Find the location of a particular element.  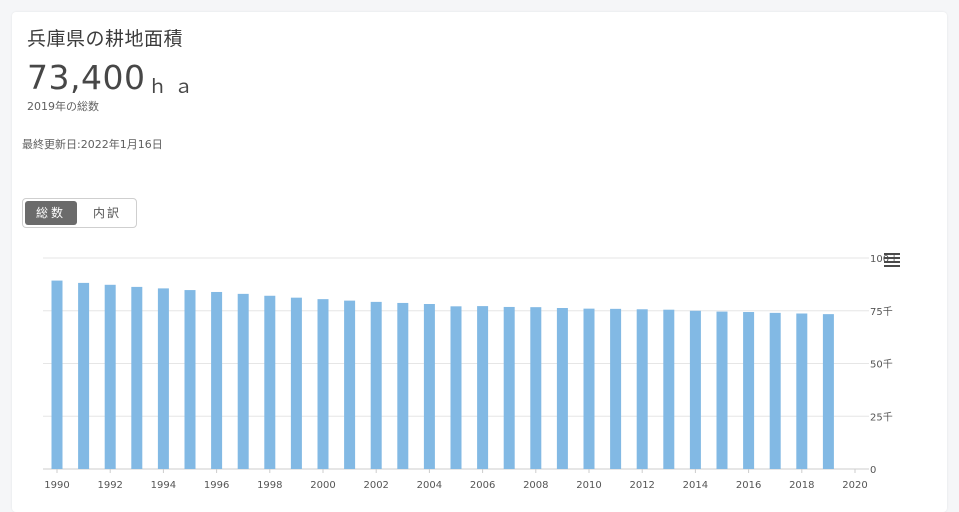

bar-1992 is located at coordinates (110, 376).